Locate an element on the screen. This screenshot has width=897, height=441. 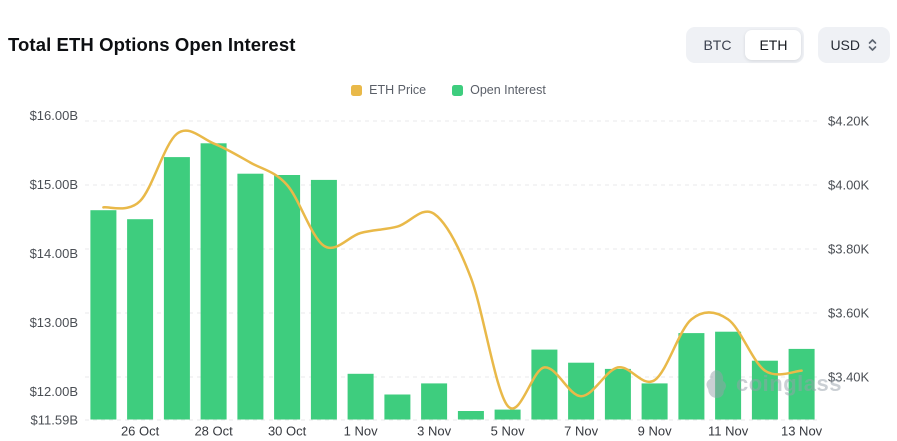
right-axis-label: $3.80K is located at coordinates (849, 249).